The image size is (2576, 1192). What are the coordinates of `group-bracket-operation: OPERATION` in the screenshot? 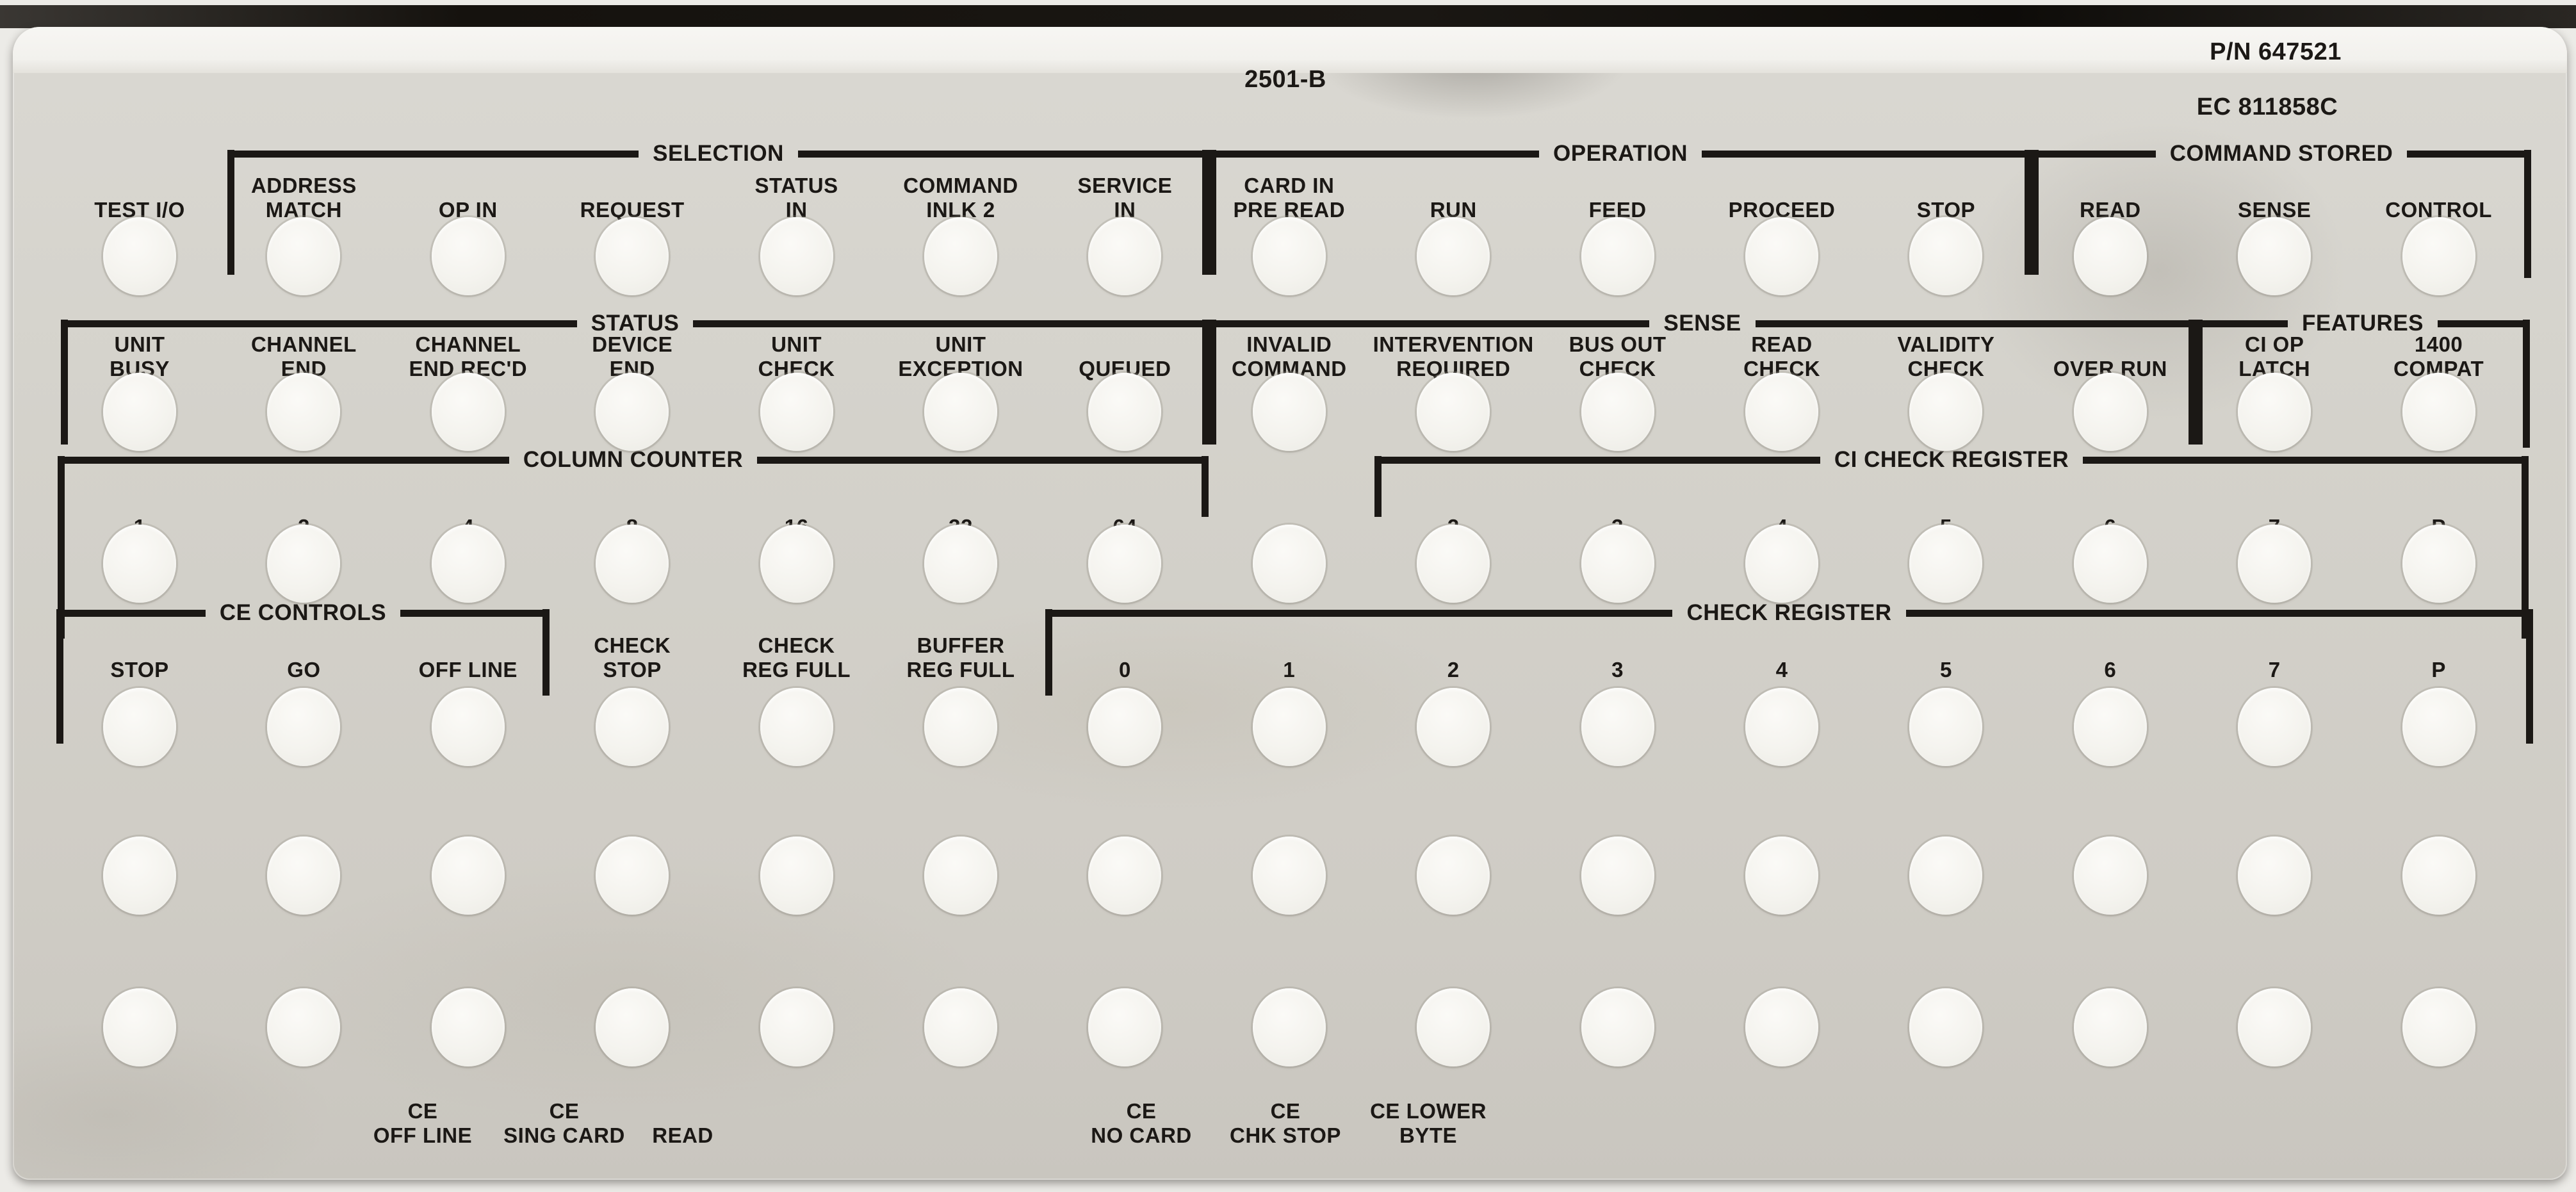 It's located at (1620, 208).